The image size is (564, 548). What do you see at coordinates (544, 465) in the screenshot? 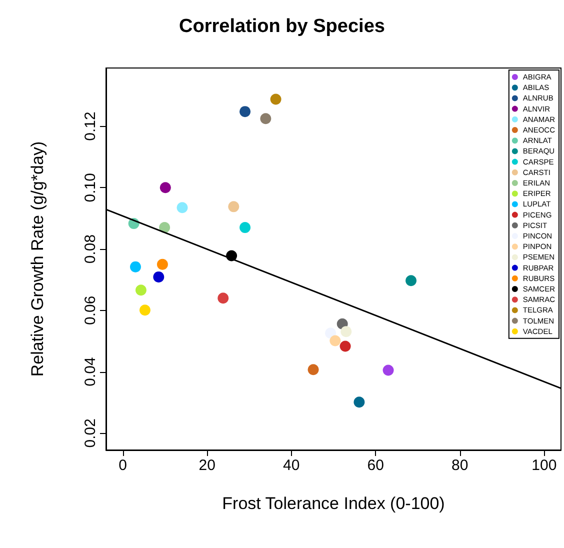
I see `x-tick-label: 100` at bounding box center [544, 465].